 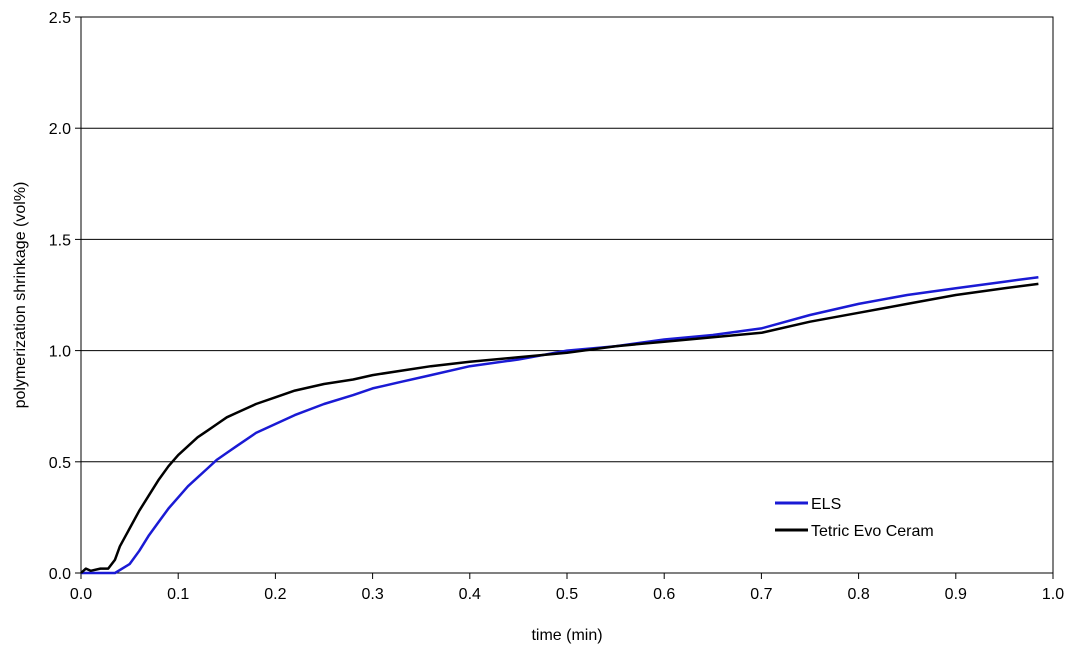 What do you see at coordinates (178, 594) in the screenshot?
I see `x-tick-label: 0.1` at bounding box center [178, 594].